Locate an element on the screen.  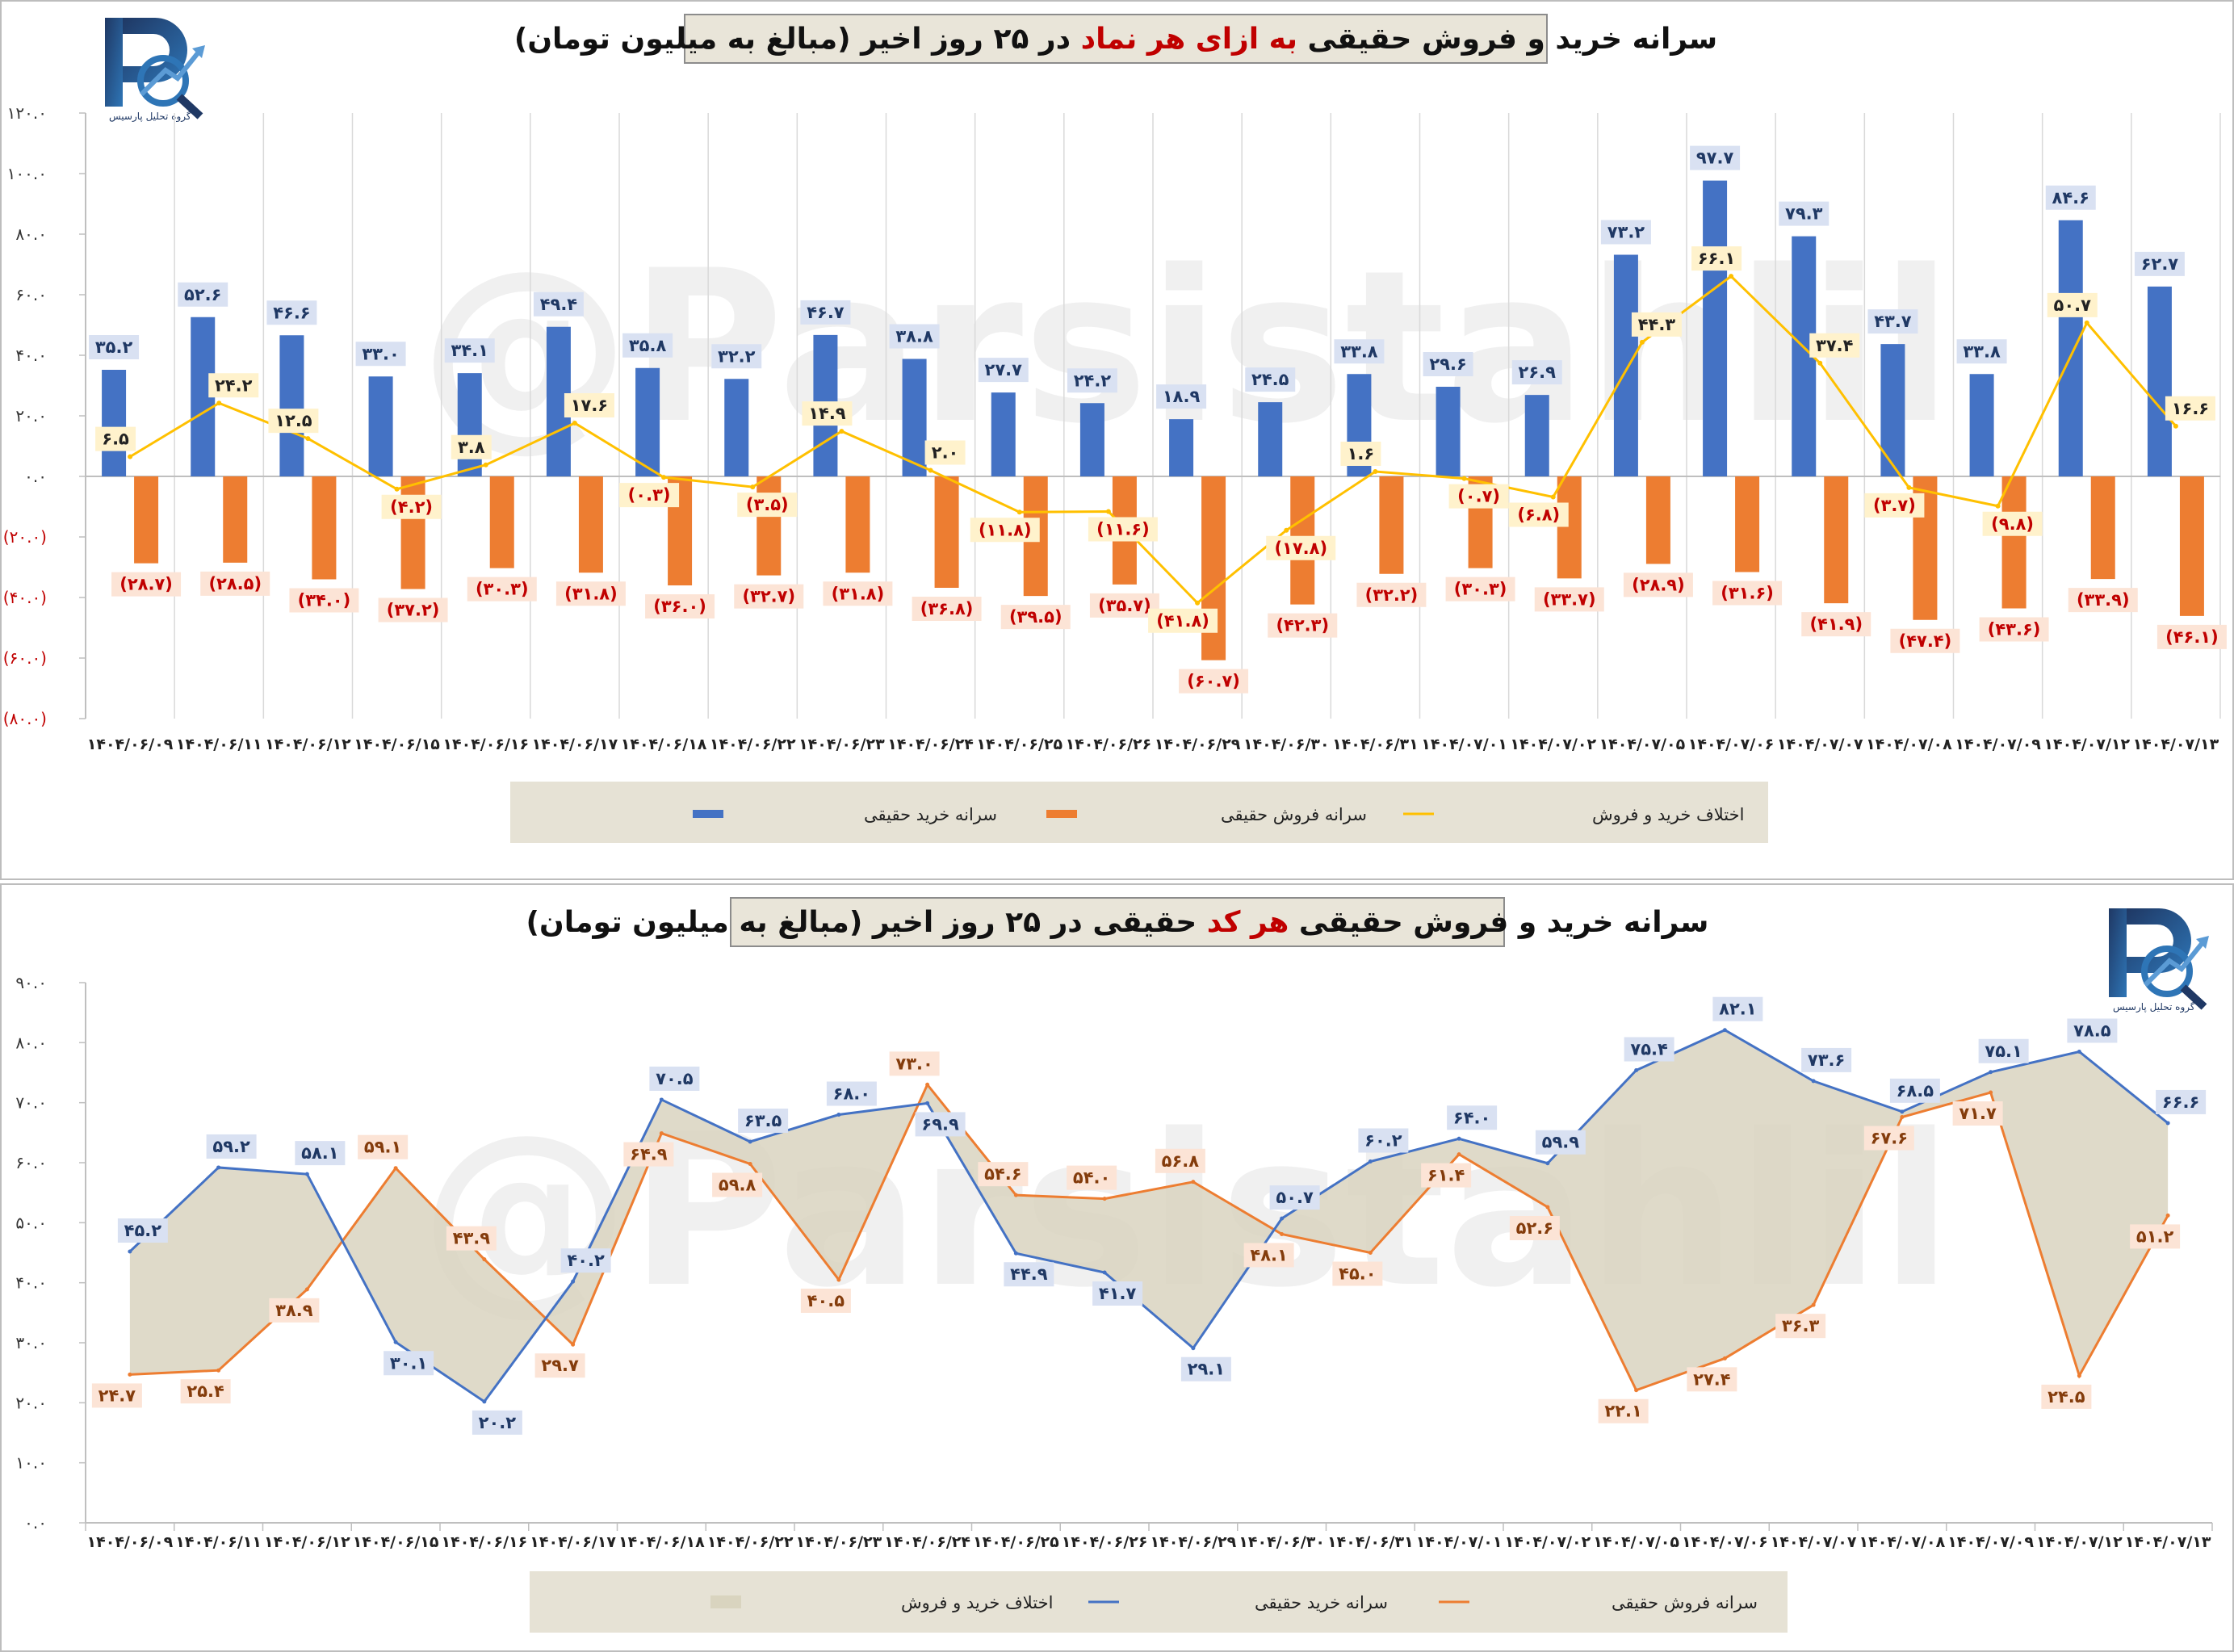
buy-per-code-label: ۶۳.۵ is located at coordinates (763, 1120).